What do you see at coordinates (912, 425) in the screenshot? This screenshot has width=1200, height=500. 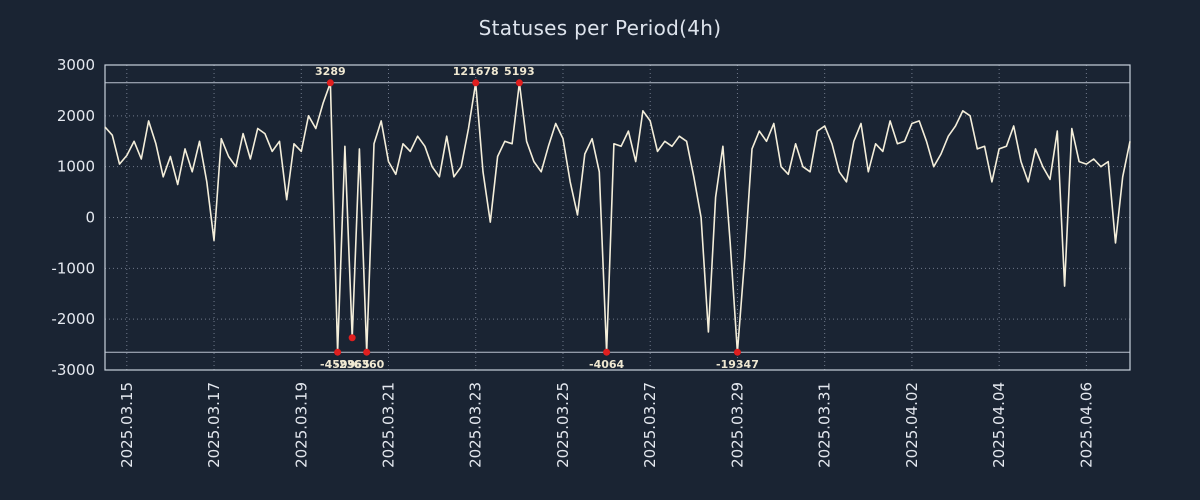 I see `x-tick-label: 2025.04.02` at bounding box center [912, 425].